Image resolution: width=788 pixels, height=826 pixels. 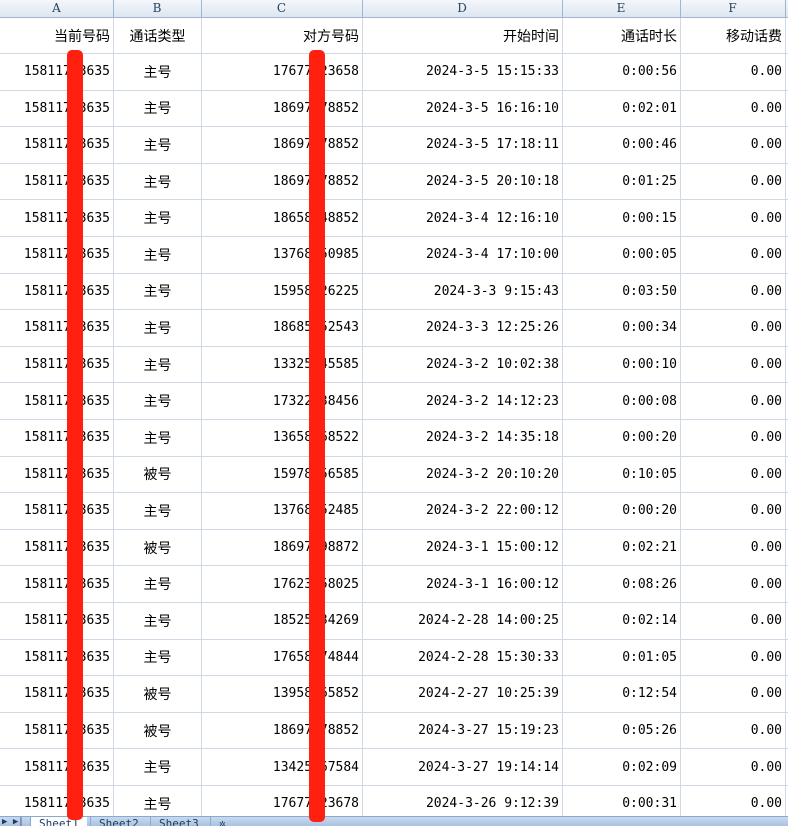 I want to click on other-number-cell: 13958265852, so click(x=282, y=694).